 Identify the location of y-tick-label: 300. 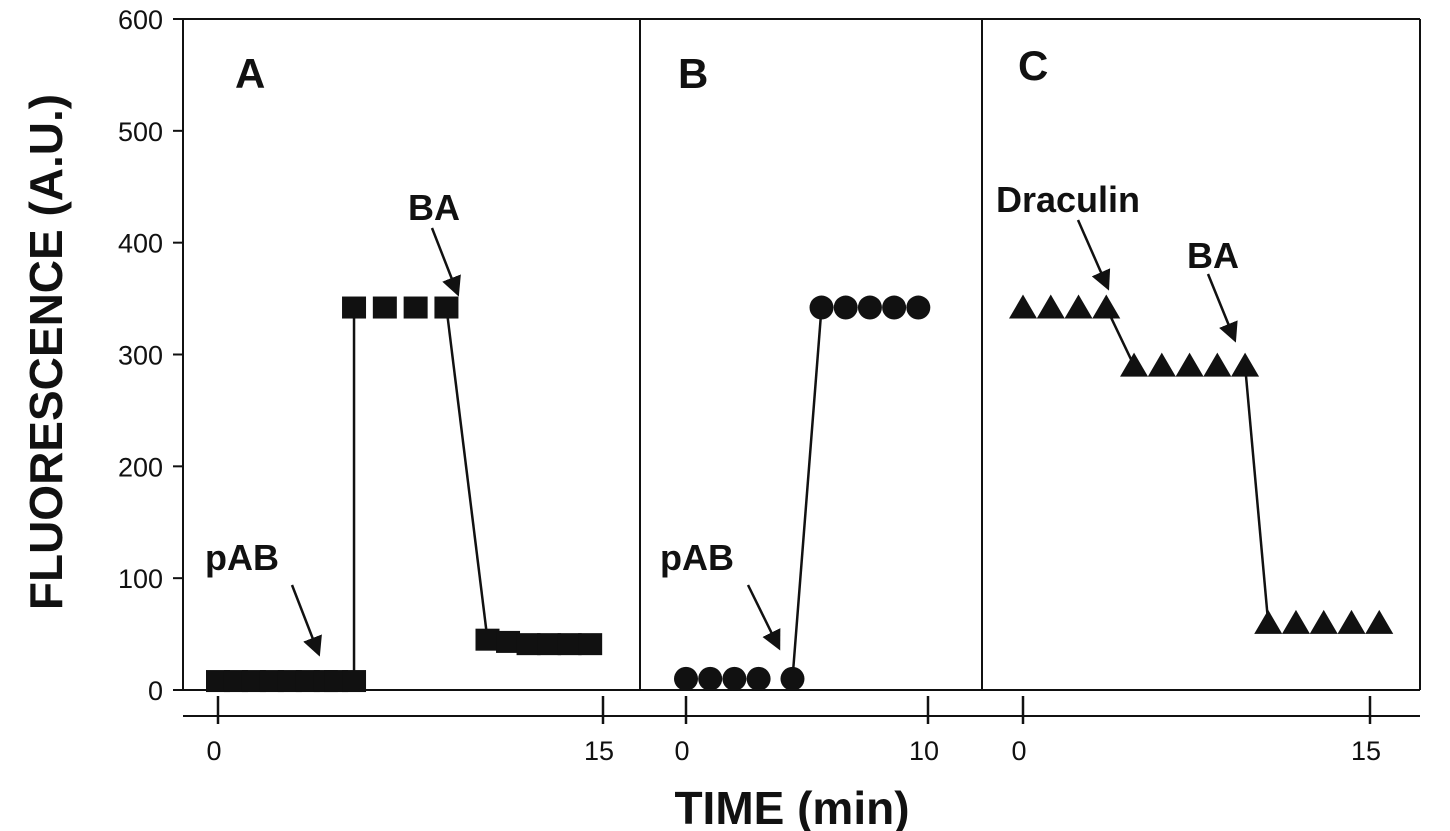
(140, 356).